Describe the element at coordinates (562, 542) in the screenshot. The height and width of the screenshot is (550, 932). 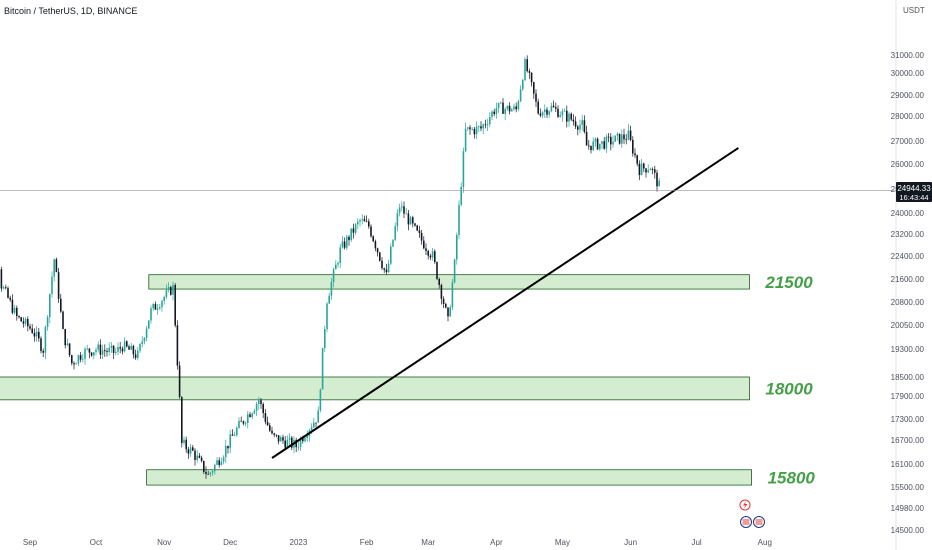
I see `time-tick-label: May` at that location.